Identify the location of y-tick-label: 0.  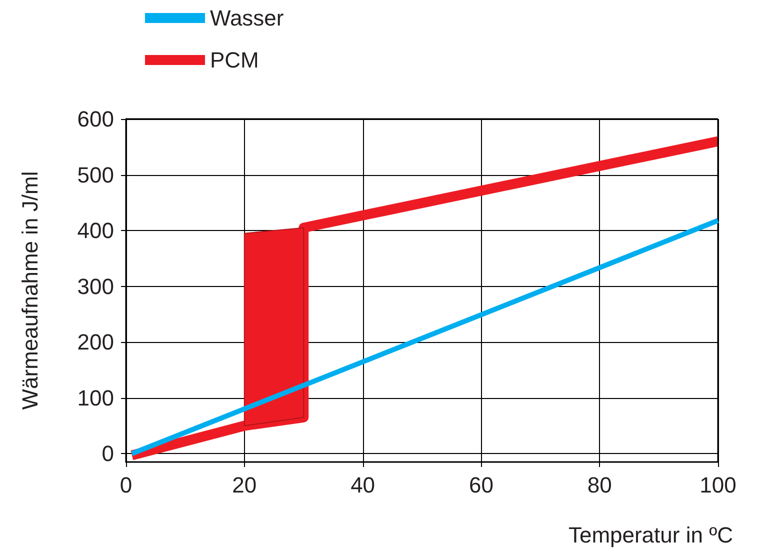
(108, 453).